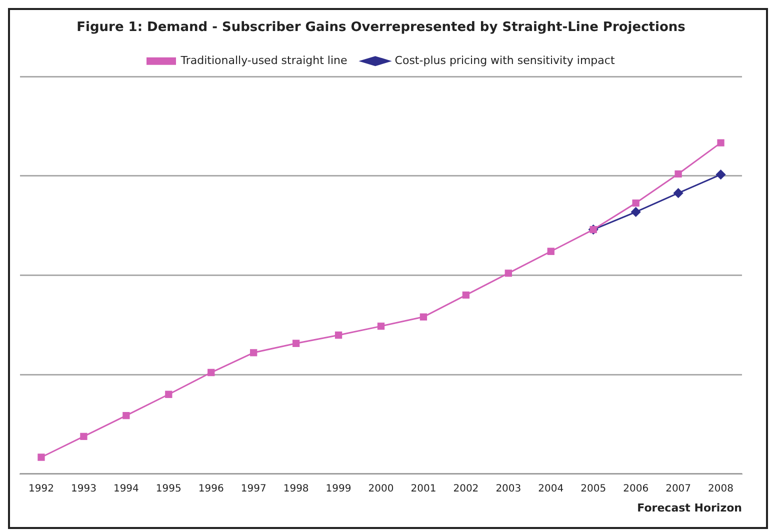 This screenshot has height=531, width=770. What do you see at coordinates (296, 488) in the screenshot?
I see `x-tick-label: 1998` at bounding box center [296, 488].